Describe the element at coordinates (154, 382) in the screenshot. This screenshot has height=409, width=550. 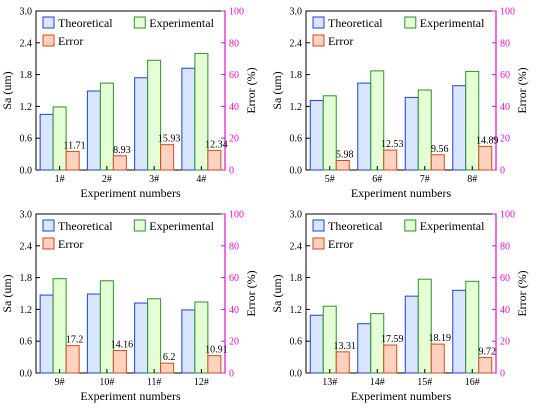
I see `x-tick-label: 11#` at that location.